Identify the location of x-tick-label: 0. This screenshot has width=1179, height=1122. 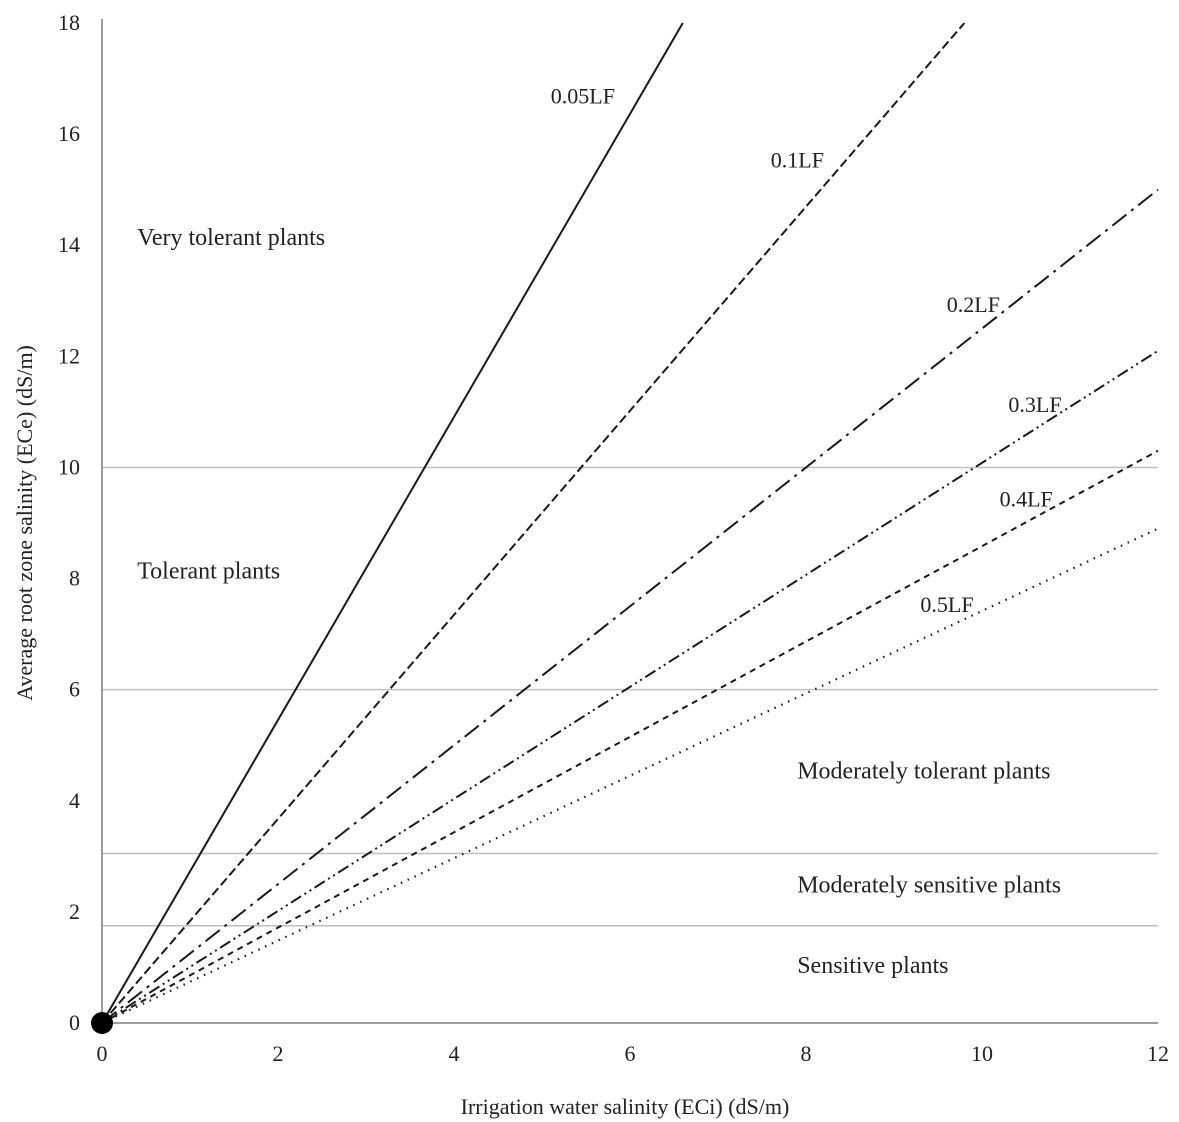
(102, 1053).